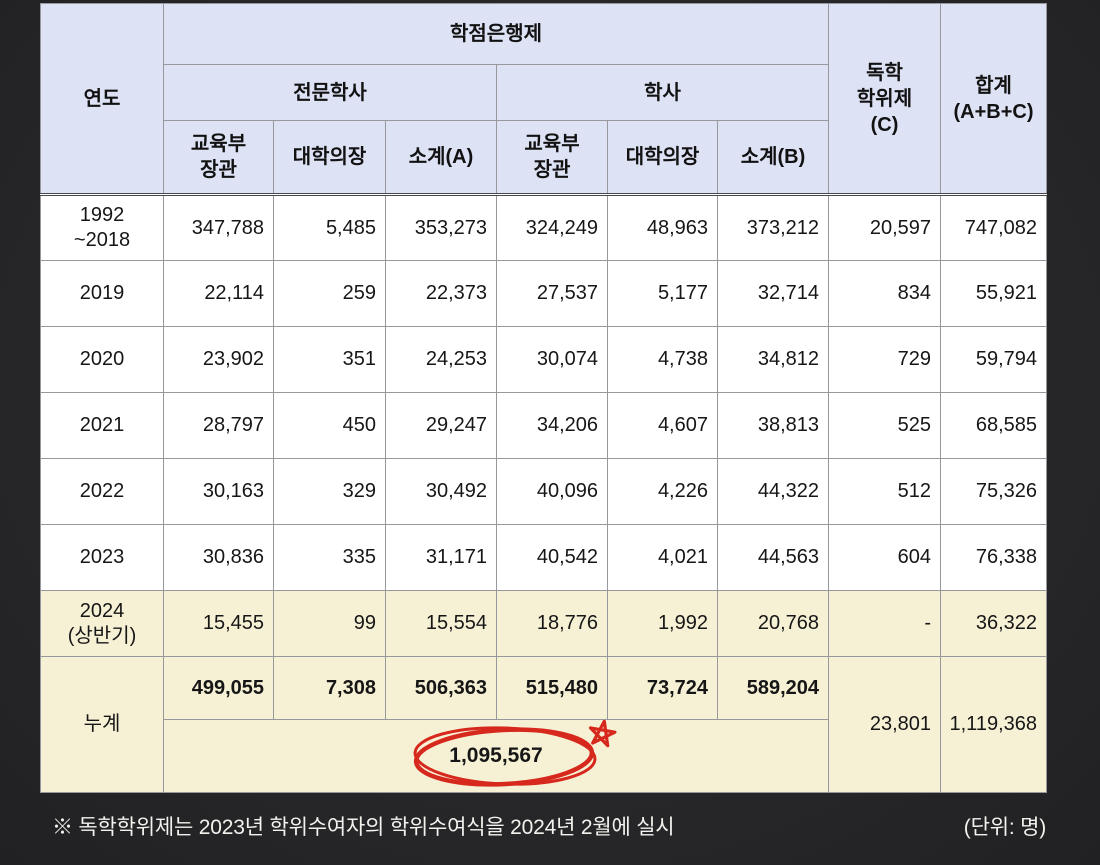  Describe the element at coordinates (329, 688) in the screenshot. I see `value-cell: 7,308` at that location.